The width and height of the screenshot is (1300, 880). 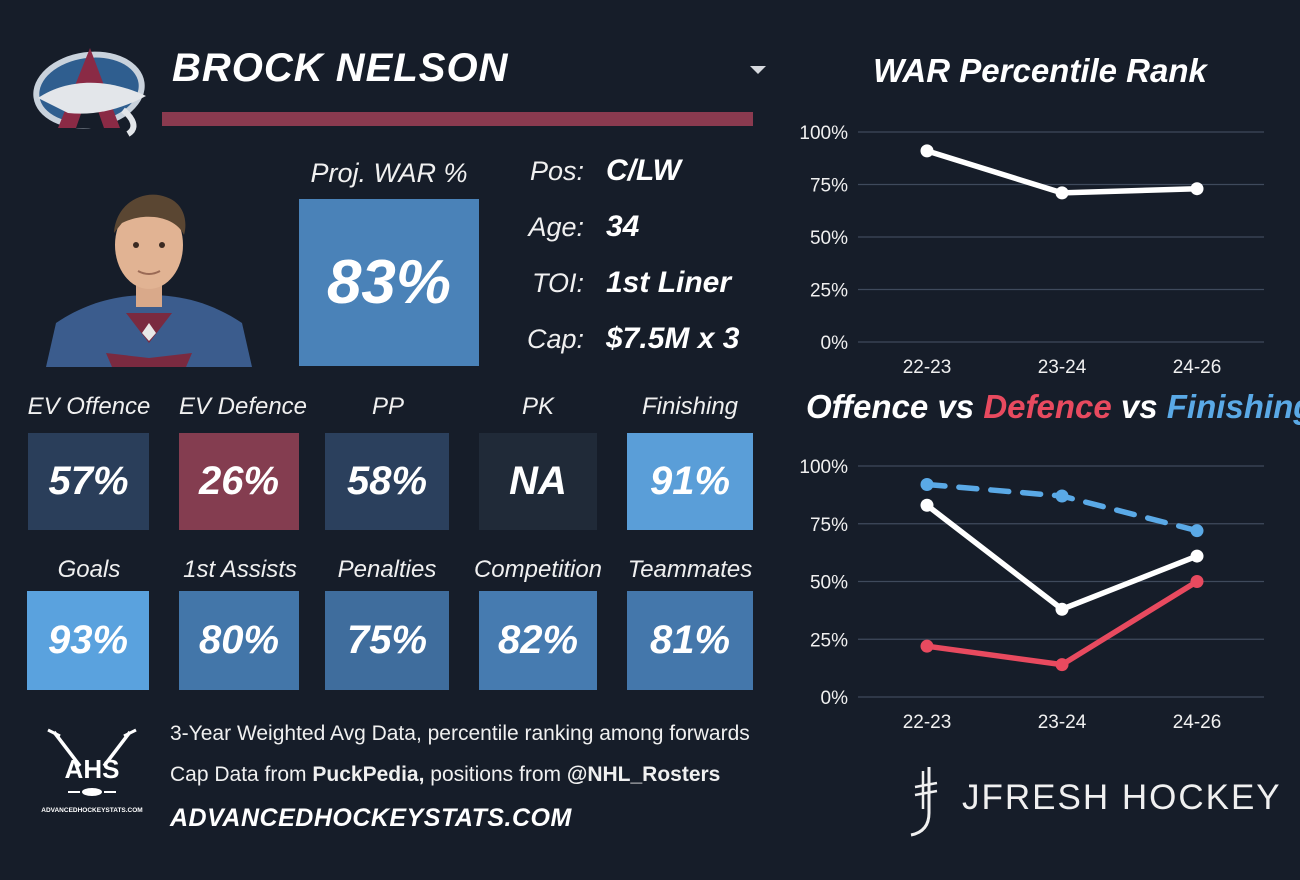 I want to click on age-label: Age:, so click(x=556, y=227).